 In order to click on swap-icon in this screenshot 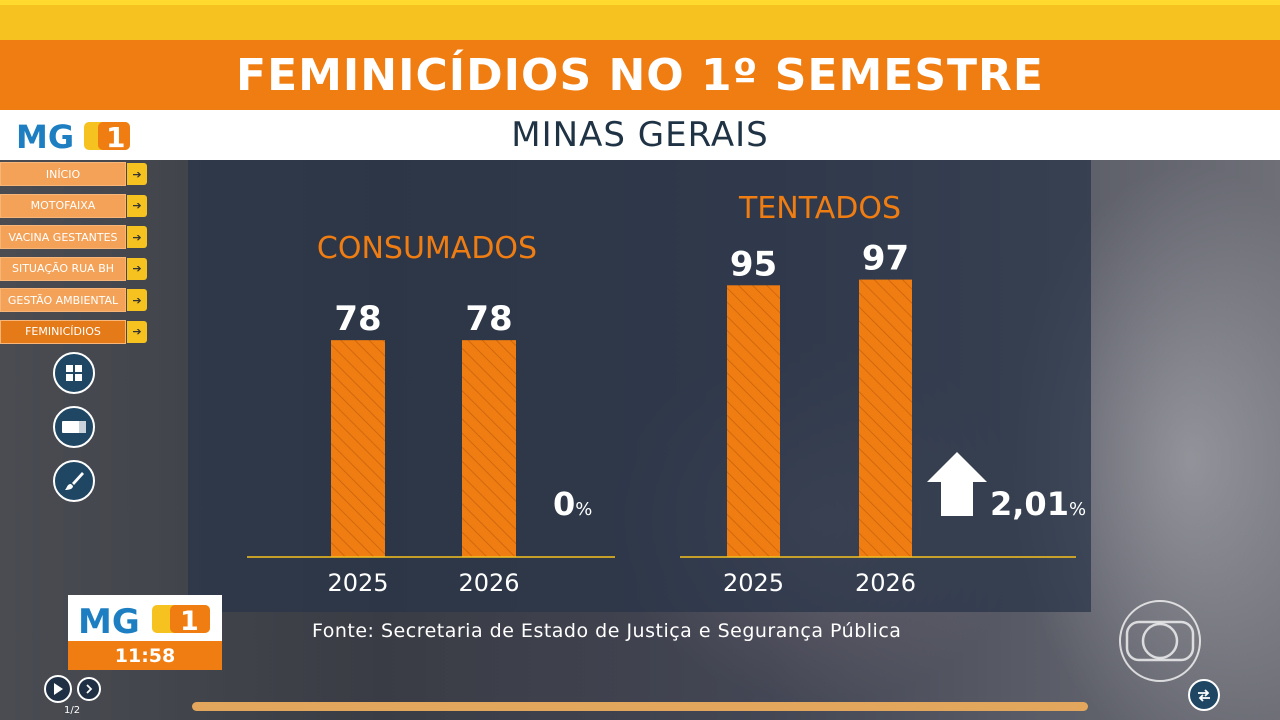, I will do `click(1204, 695)`.